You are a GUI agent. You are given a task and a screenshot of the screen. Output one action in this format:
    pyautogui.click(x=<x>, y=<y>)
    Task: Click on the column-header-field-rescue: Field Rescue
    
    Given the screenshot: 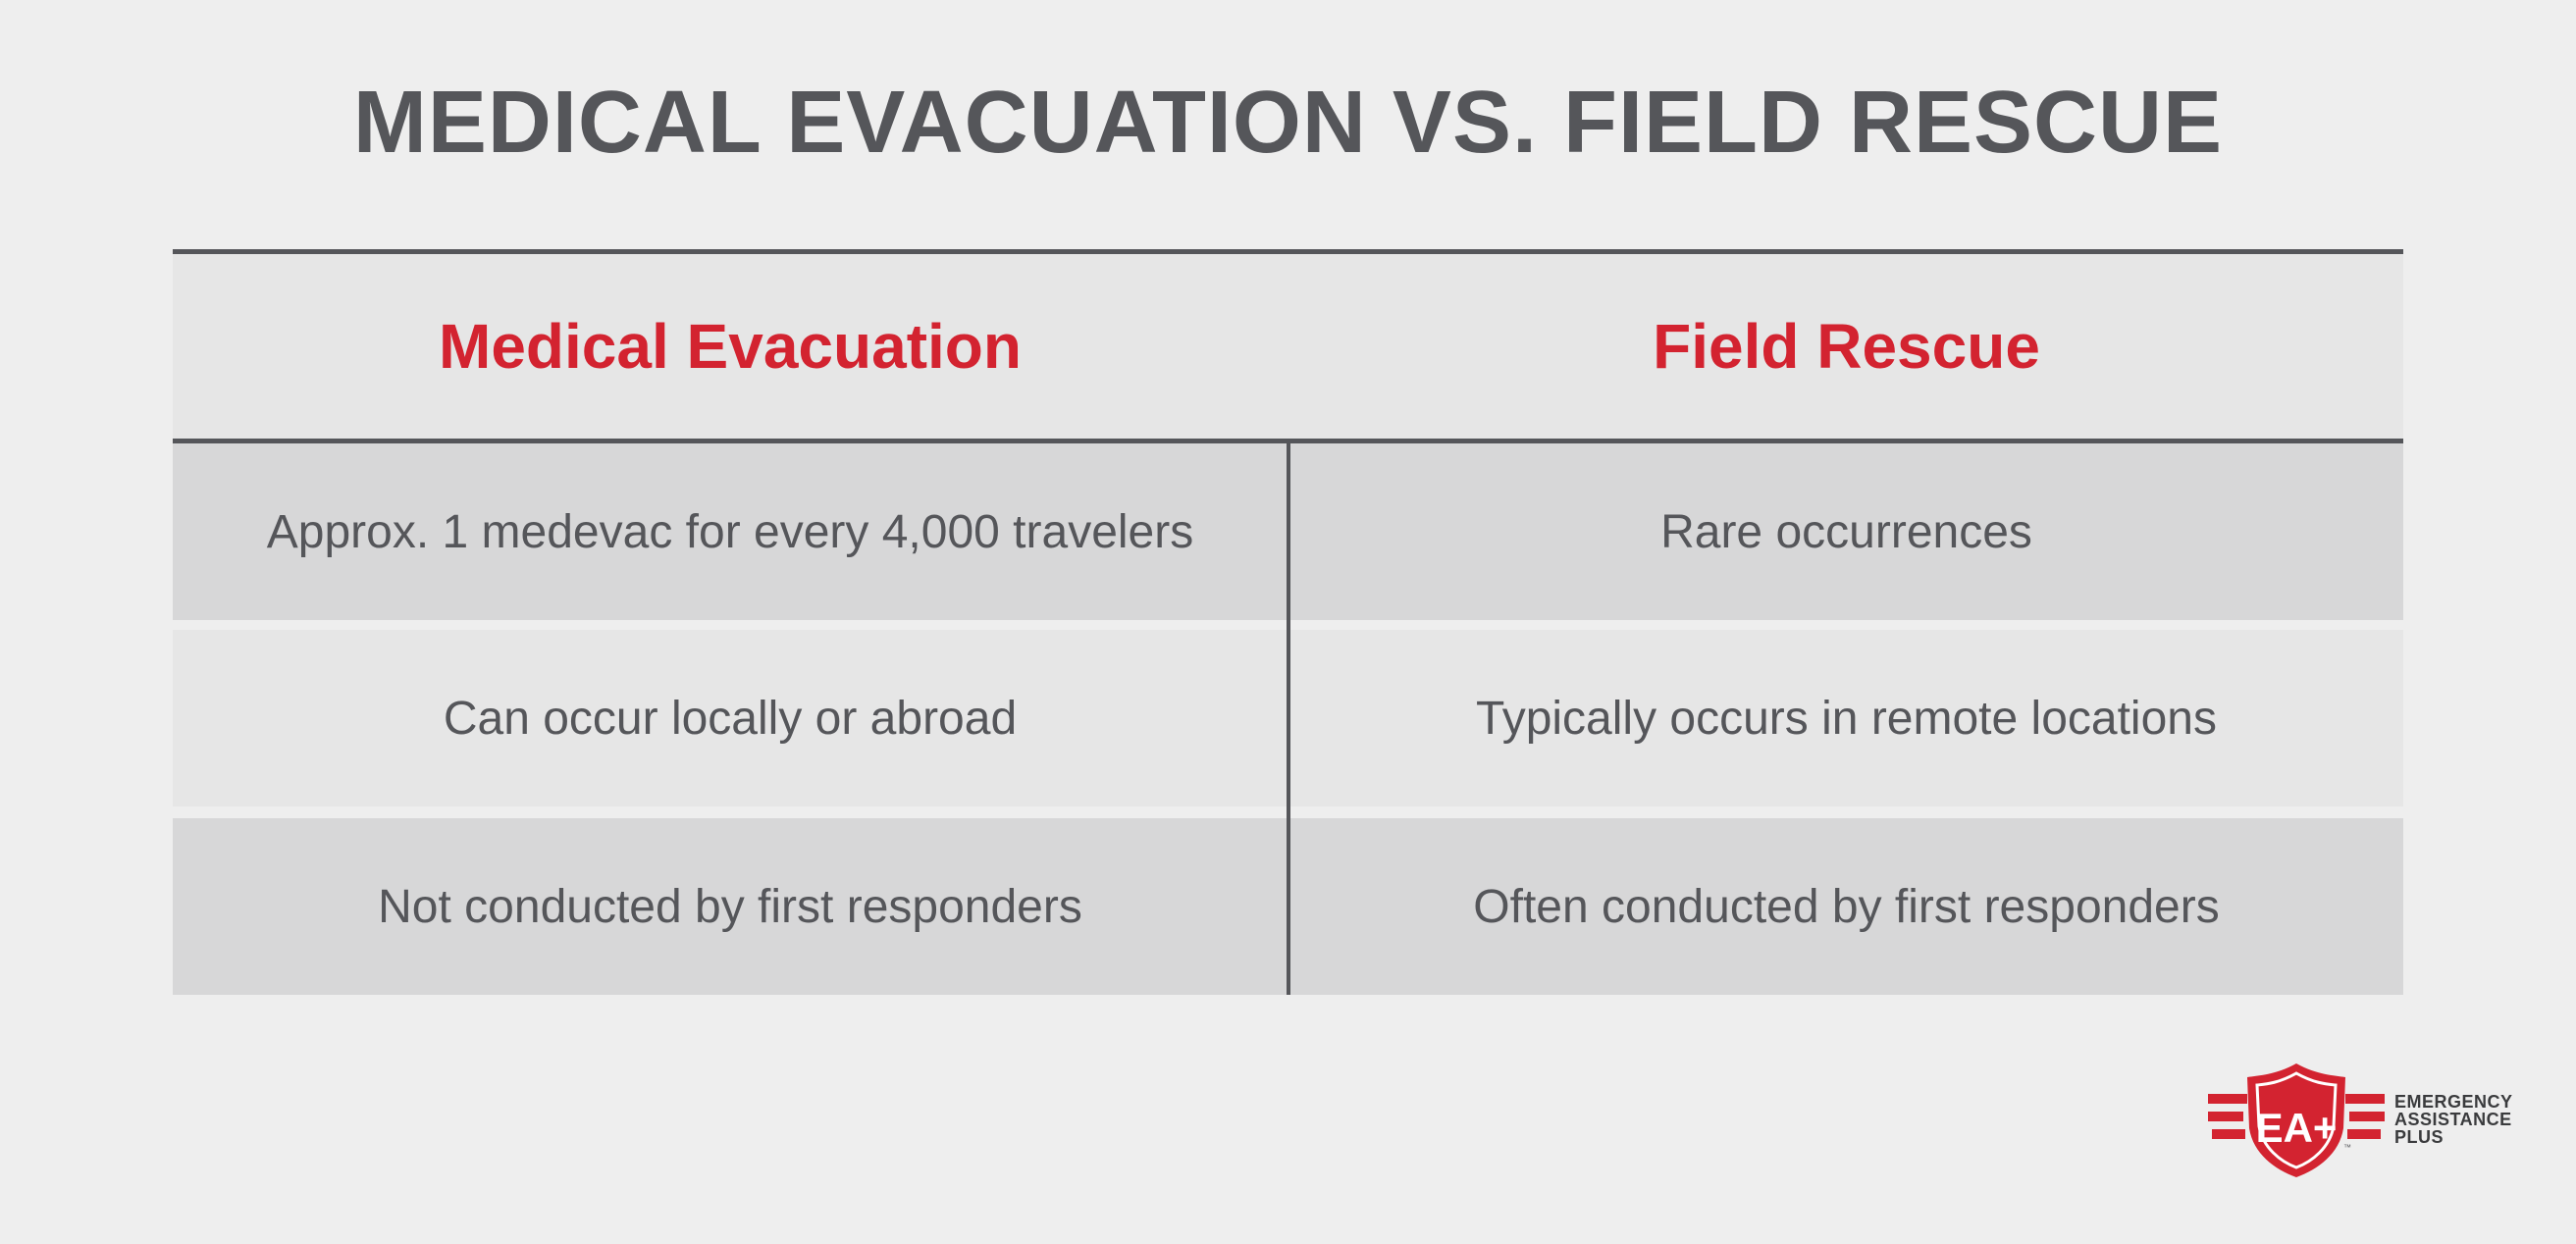 What is the action you would take?
    pyautogui.click(x=1846, y=347)
    